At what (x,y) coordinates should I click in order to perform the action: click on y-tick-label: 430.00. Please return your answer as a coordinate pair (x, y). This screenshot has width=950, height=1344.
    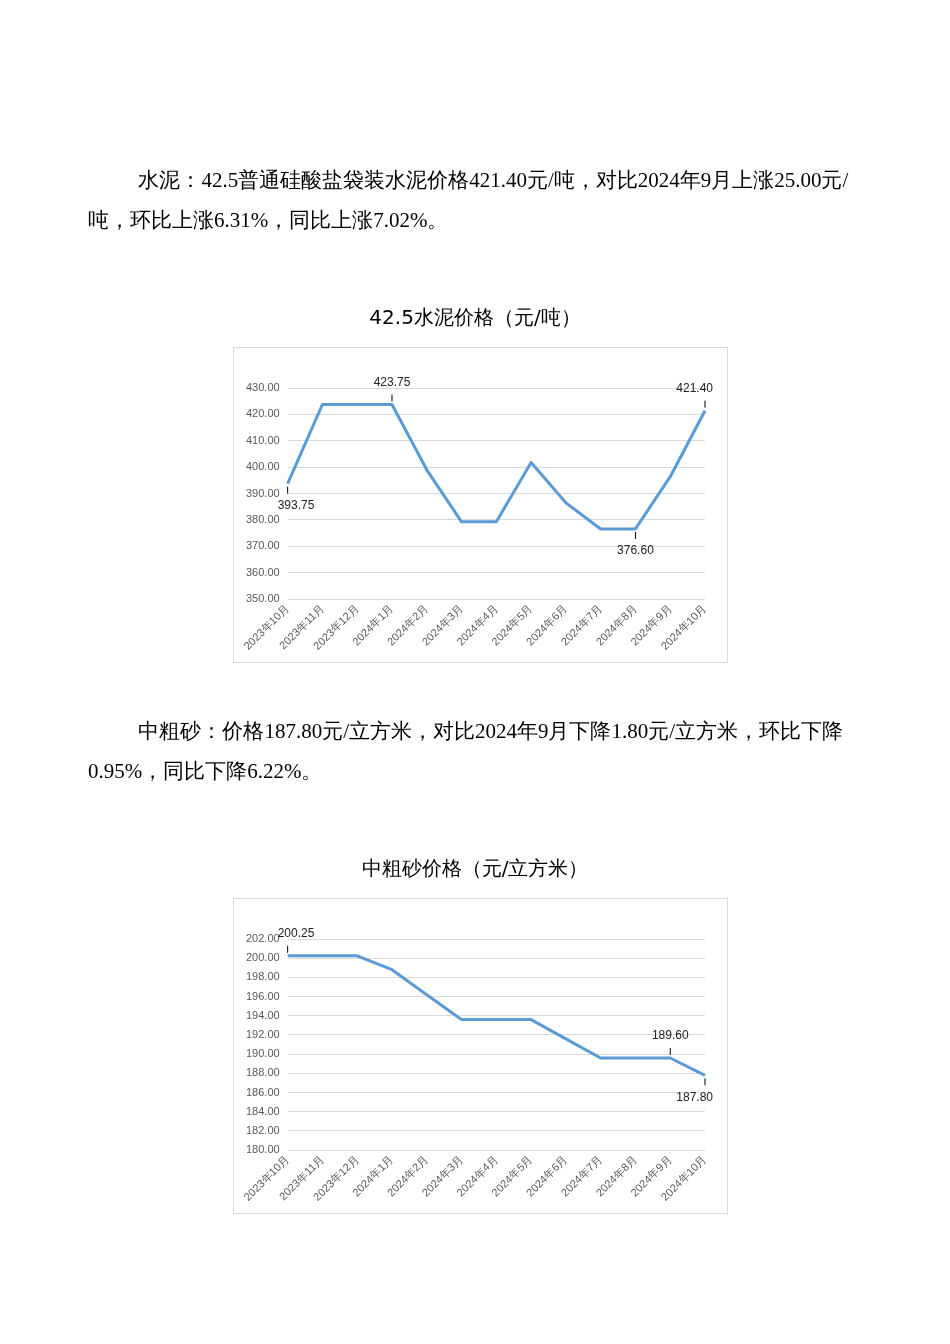
    Looking at the image, I should click on (262, 387).